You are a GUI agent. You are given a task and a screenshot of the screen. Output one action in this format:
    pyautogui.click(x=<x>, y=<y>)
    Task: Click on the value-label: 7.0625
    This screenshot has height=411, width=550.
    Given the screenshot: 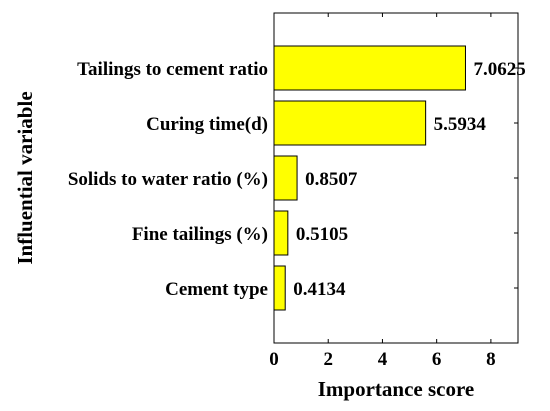 What is the action you would take?
    pyautogui.click(x=499, y=69)
    